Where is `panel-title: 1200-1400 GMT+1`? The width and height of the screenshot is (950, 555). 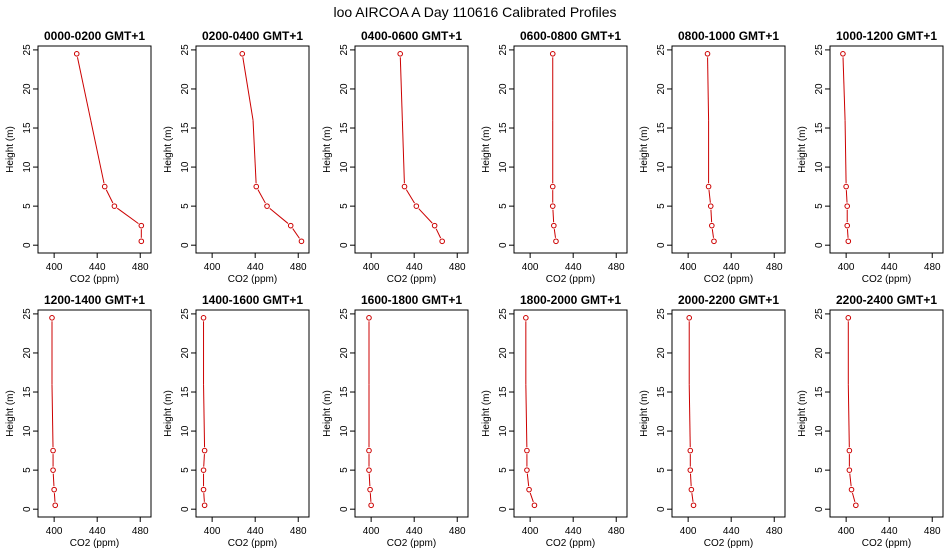 panel-title: 1200-1400 GMT+1 is located at coordinates (94, 300).